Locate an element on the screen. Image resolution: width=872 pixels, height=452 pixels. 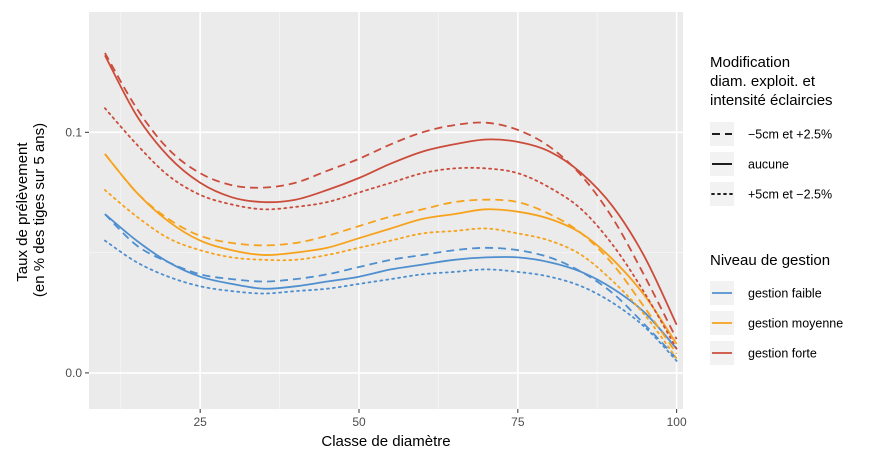
y-axis: 0.0 0.1 is located at coordinates (77, 252).